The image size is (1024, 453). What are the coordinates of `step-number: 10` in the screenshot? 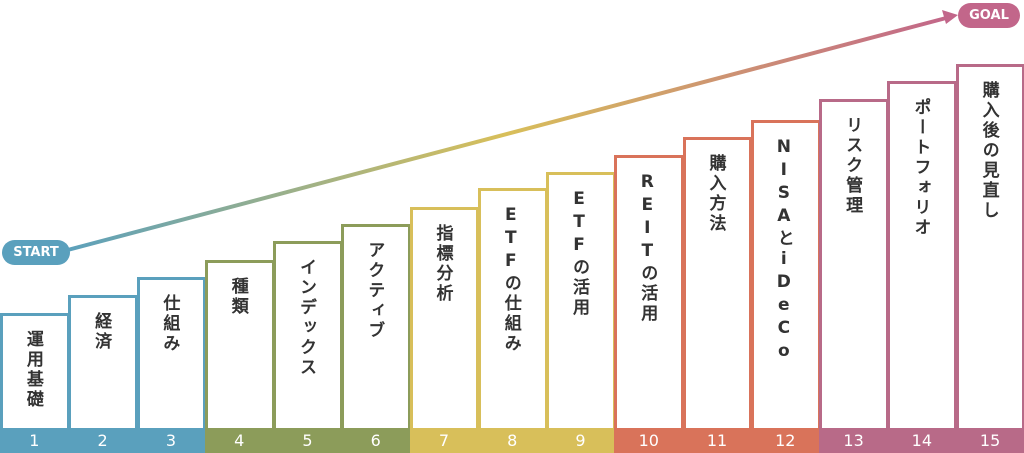 It's located at (649, 440).